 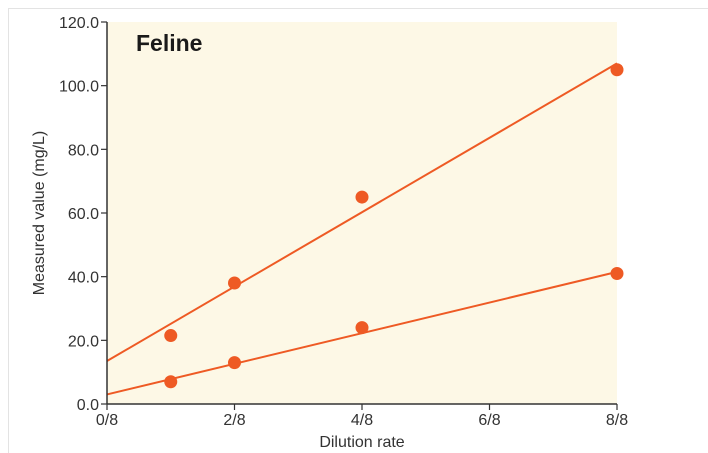 I want to click on x-tick-label: 6/8, so click(x=489, y=420).